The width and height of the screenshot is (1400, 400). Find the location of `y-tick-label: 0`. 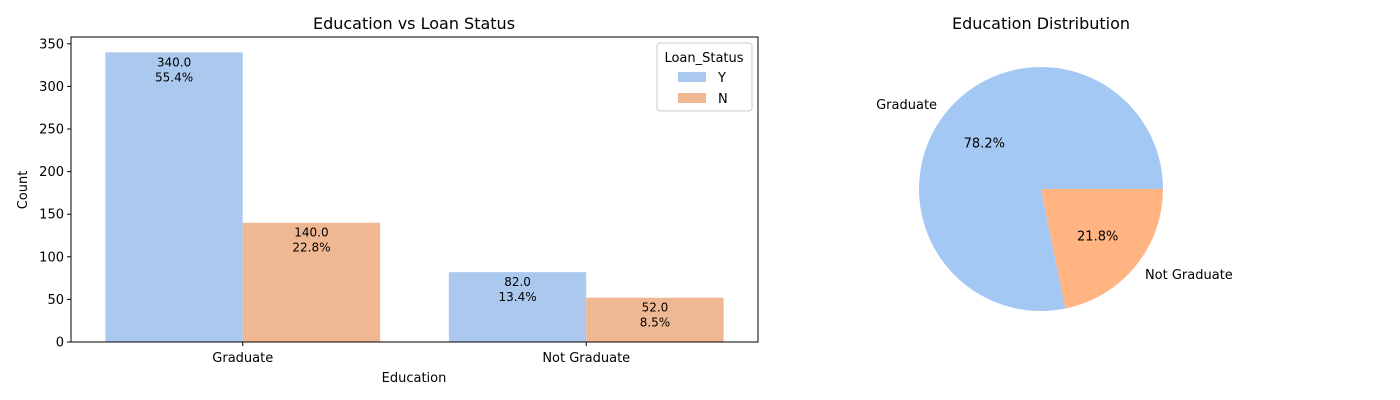

y-tick-label: 0 is located at coordinates (60, 343).